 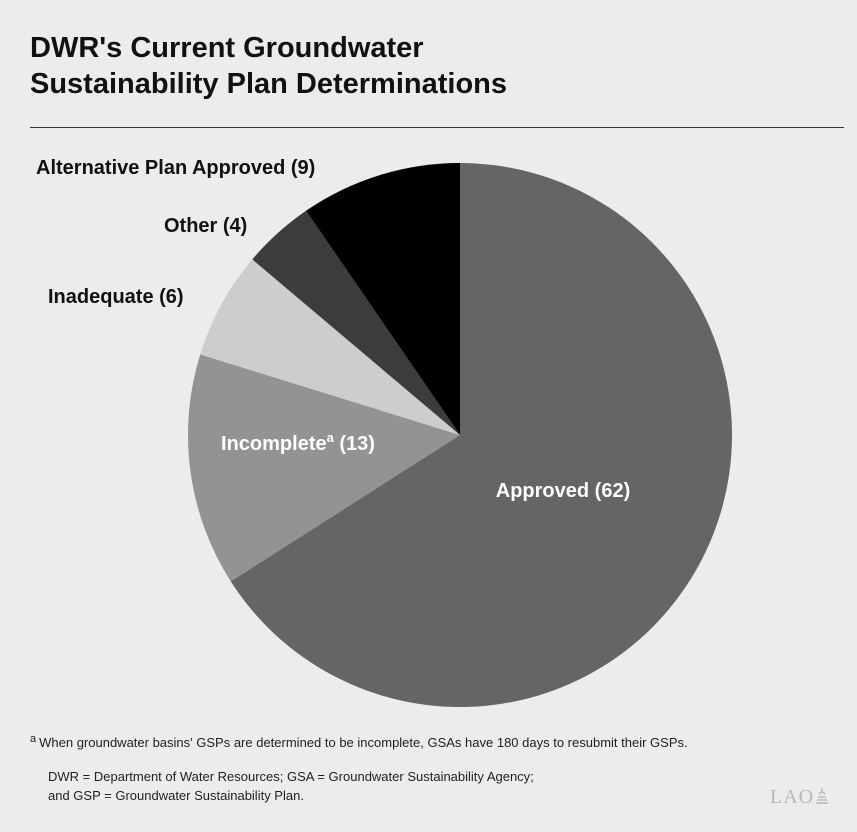 I want to click on pie-slice-other, so click(x=356, y=322).